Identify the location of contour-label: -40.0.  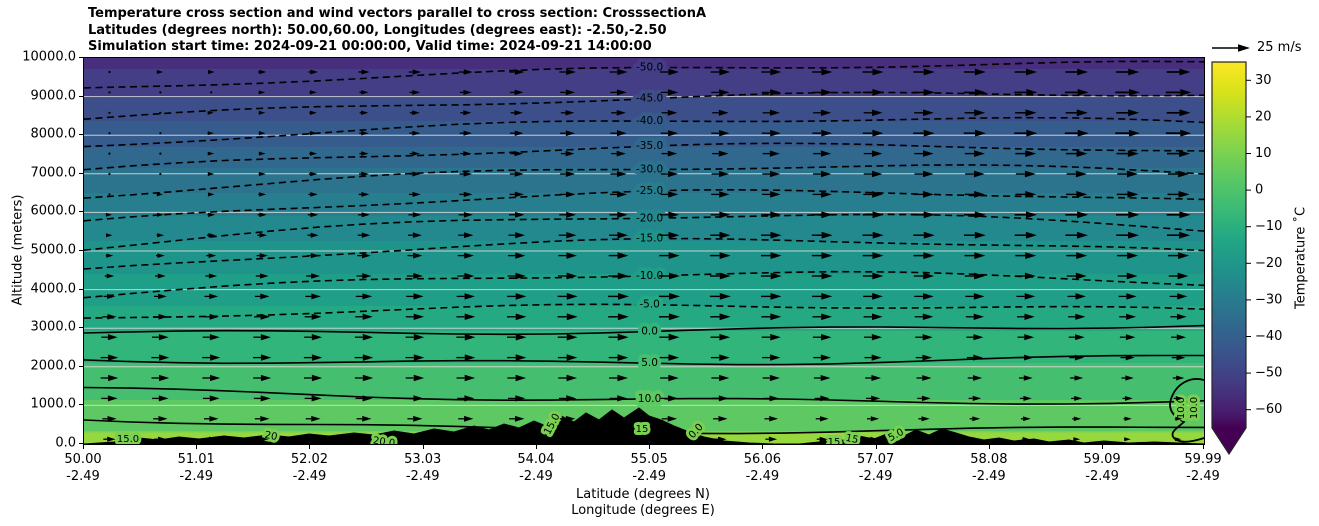
(649, 121).